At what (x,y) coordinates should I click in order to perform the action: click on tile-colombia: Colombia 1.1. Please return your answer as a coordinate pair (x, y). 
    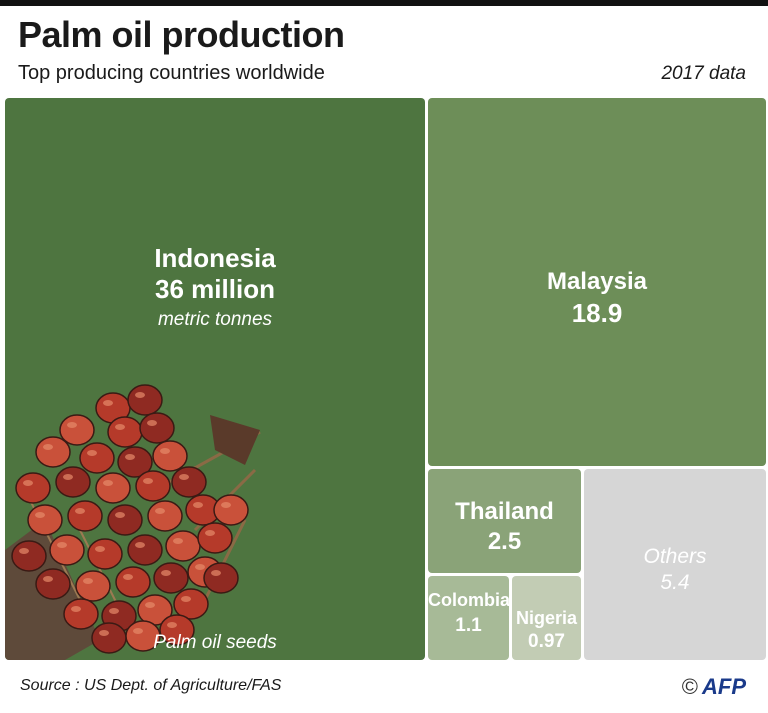
    Looking at the image, I should click on (468, 618).